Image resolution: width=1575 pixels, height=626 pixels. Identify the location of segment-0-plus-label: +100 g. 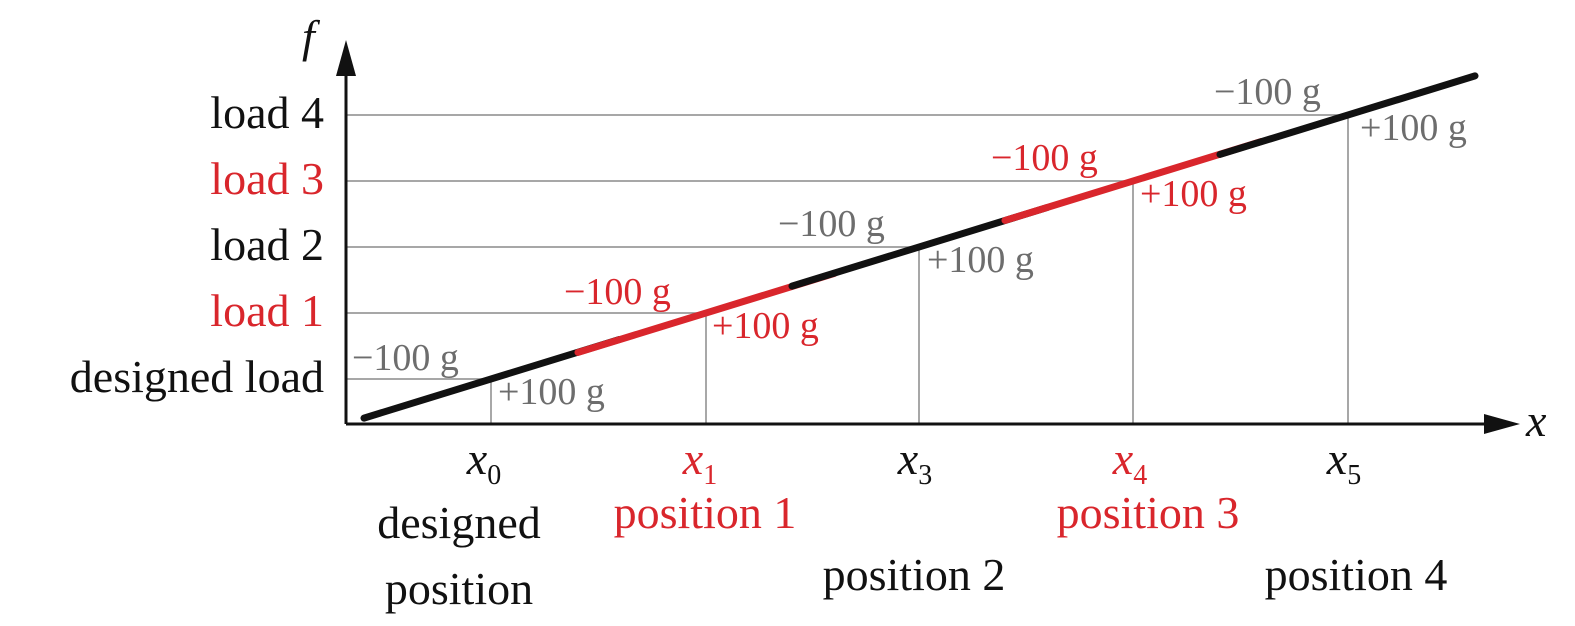
(551, 392).